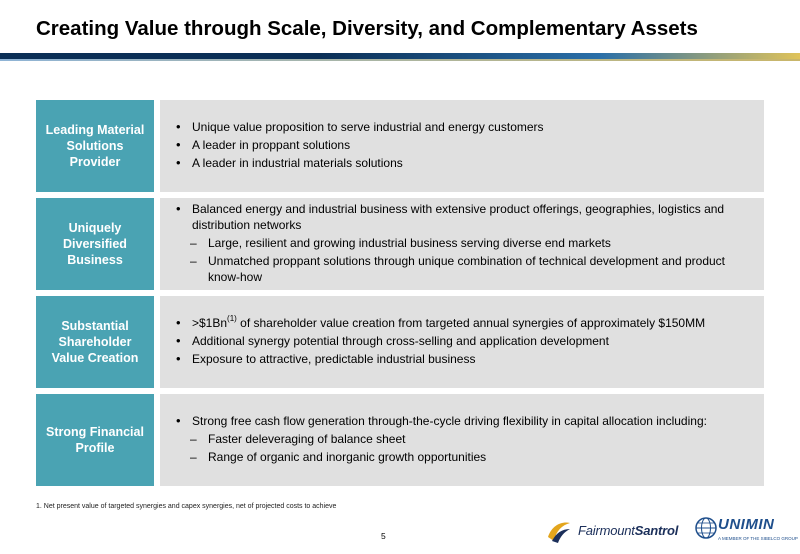  What do you see at coordinates (95, 342) in the screenshot?
I see `row-label: Substantial Shareholder Value Creation` at bounding box center [95, 342].